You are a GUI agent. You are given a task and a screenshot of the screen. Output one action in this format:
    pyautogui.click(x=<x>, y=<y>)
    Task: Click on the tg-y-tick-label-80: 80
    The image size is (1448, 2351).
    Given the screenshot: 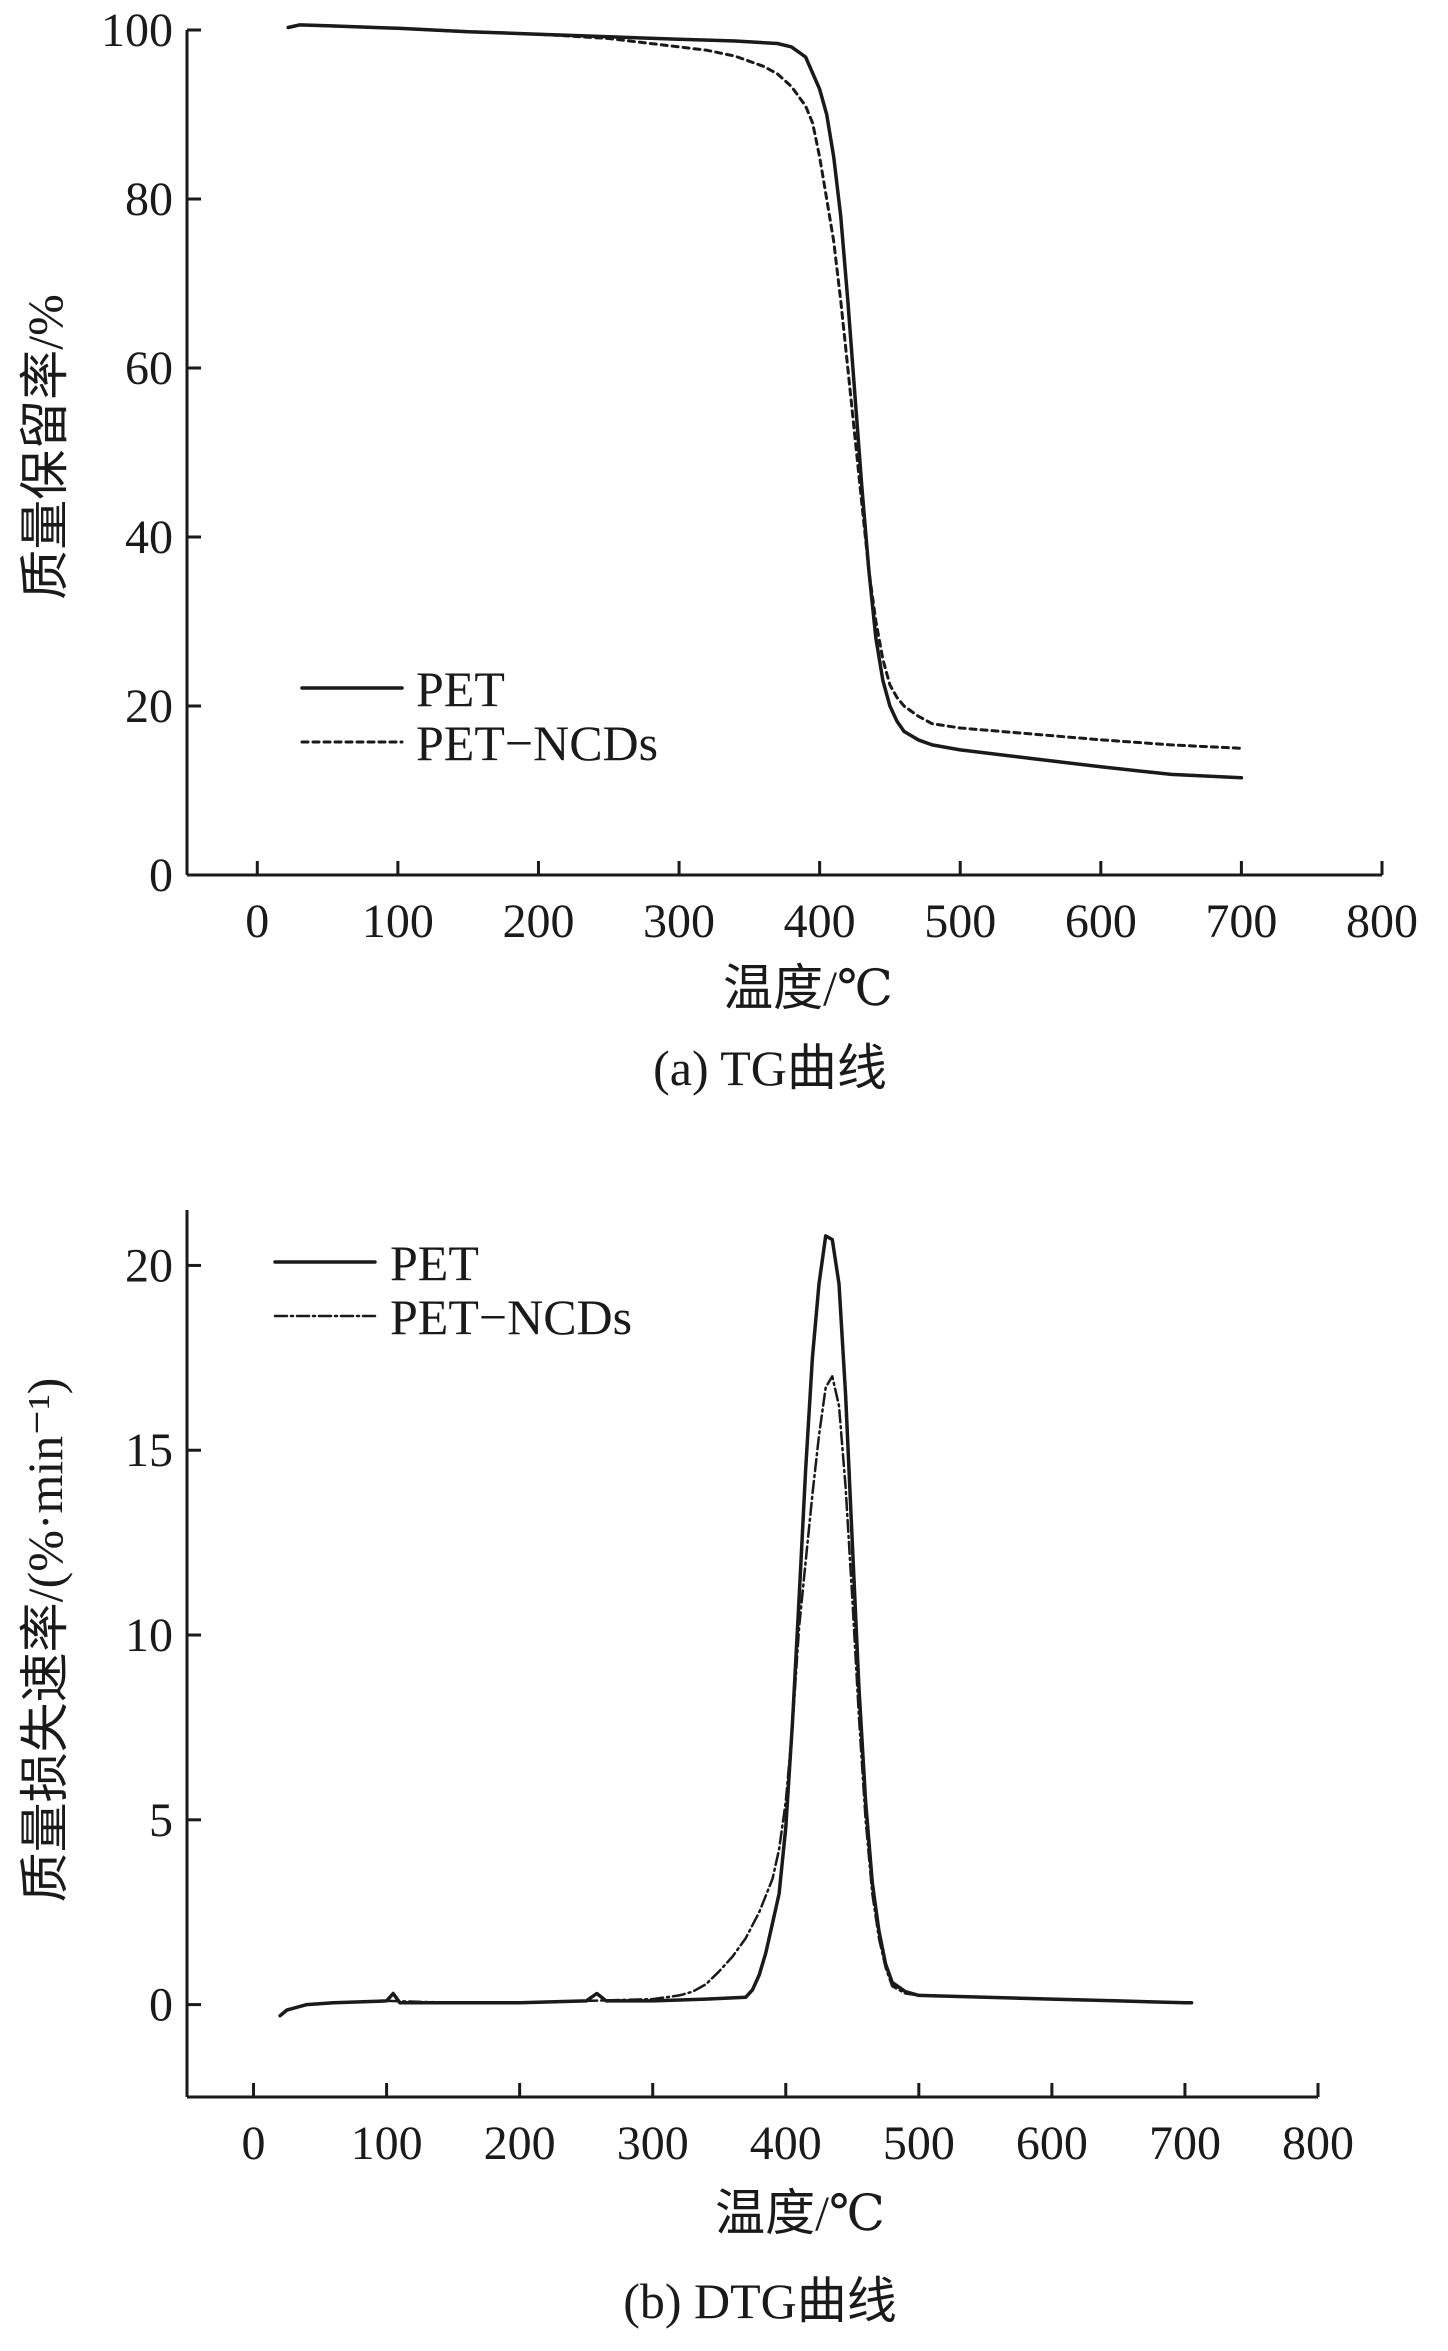 What is the action you would take?
    pyautogui.click(x=149, y=199)
    